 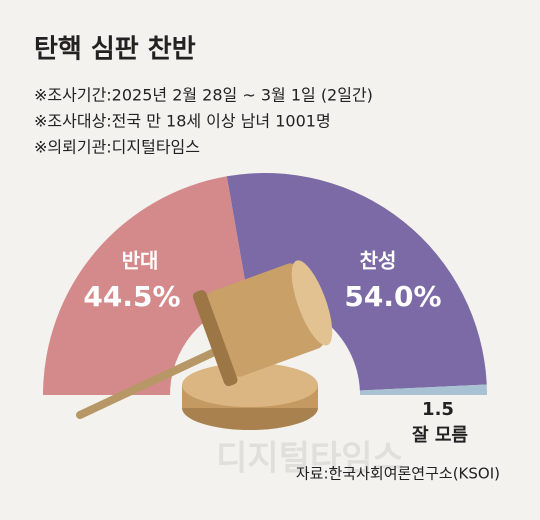 What do you see at coordinates (203, 95) in the screenshot?
I see `note: ※조사기간:2025년 2월 28일 ~ 3월 1일 (2일간)` at bounding box center [203, 95].